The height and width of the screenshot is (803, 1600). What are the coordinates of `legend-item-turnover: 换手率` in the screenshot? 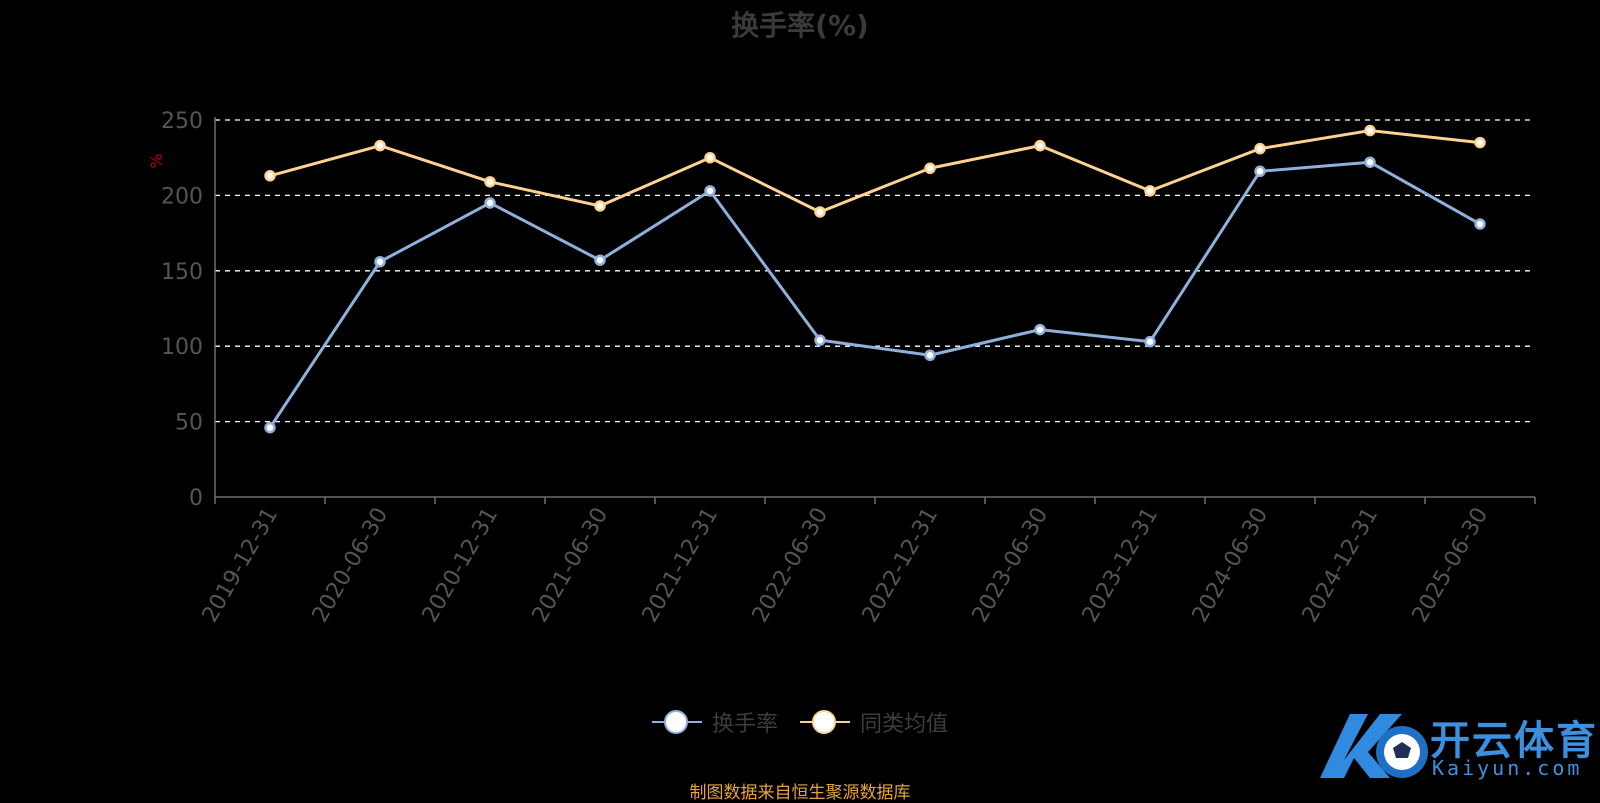 It's located at (714, 722).